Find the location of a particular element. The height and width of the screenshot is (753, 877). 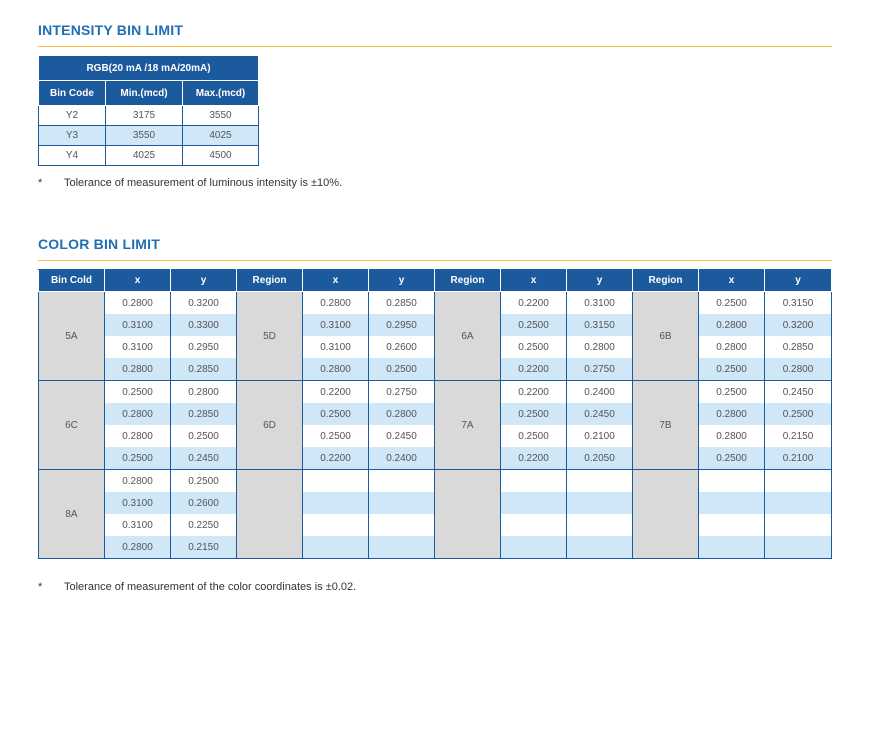

region-cell: 7A is located at coordinates (467, 425).